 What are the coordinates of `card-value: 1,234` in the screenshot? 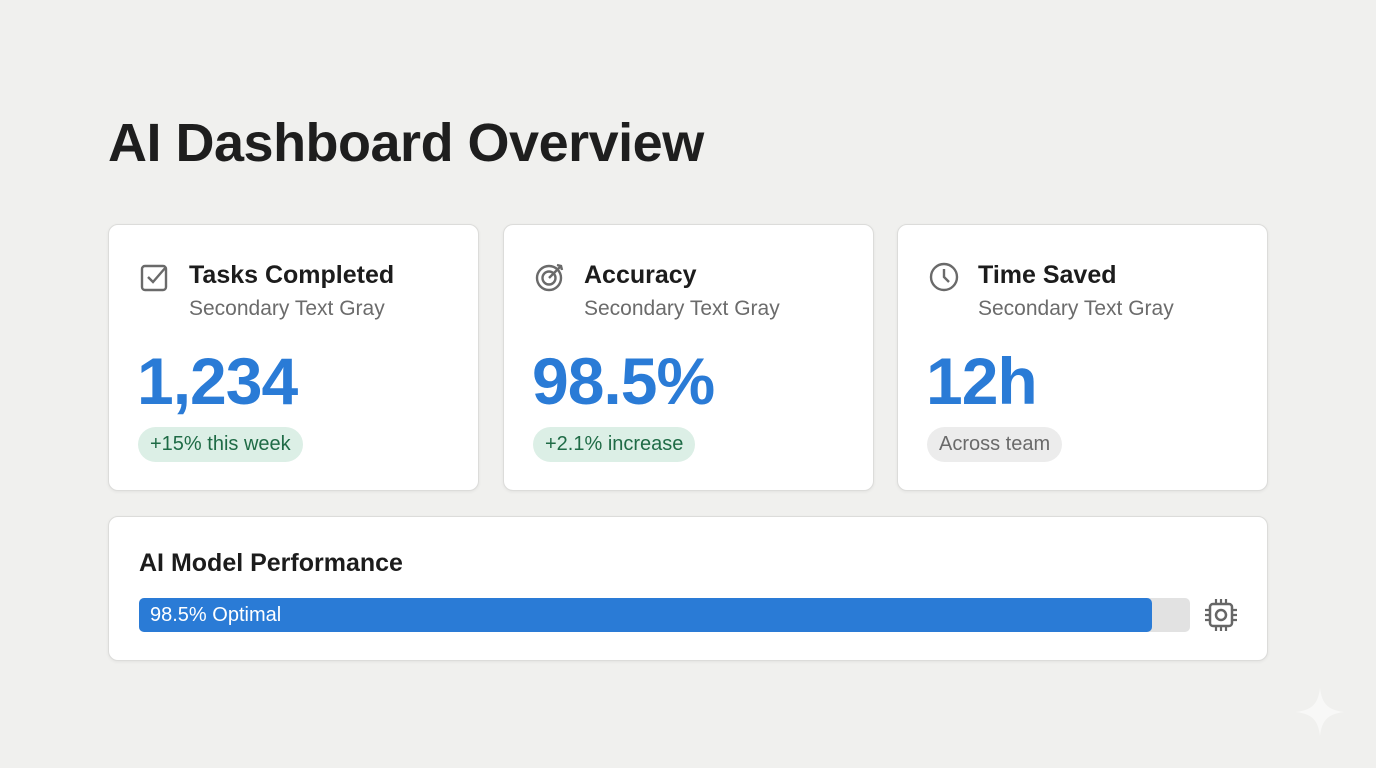 It's located at (217, 381).